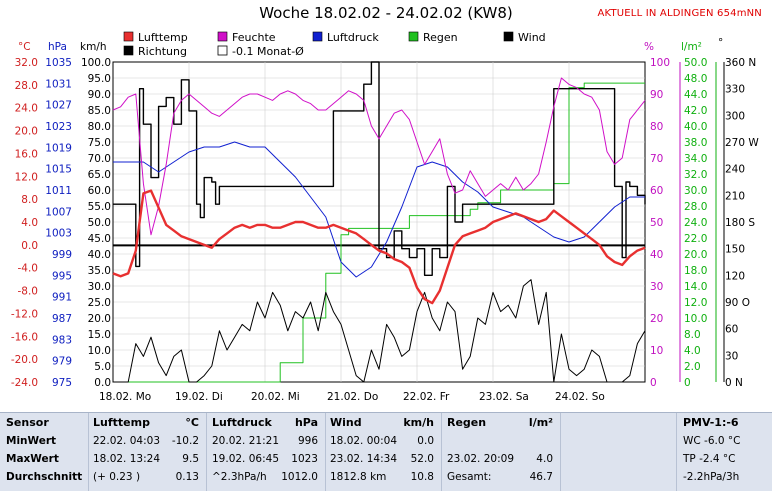 Image resolution: width=772 pixels, height=491 pixels. I want to click on stats-pmv-windchill: WC -6.0 °C, so click(712, 441).